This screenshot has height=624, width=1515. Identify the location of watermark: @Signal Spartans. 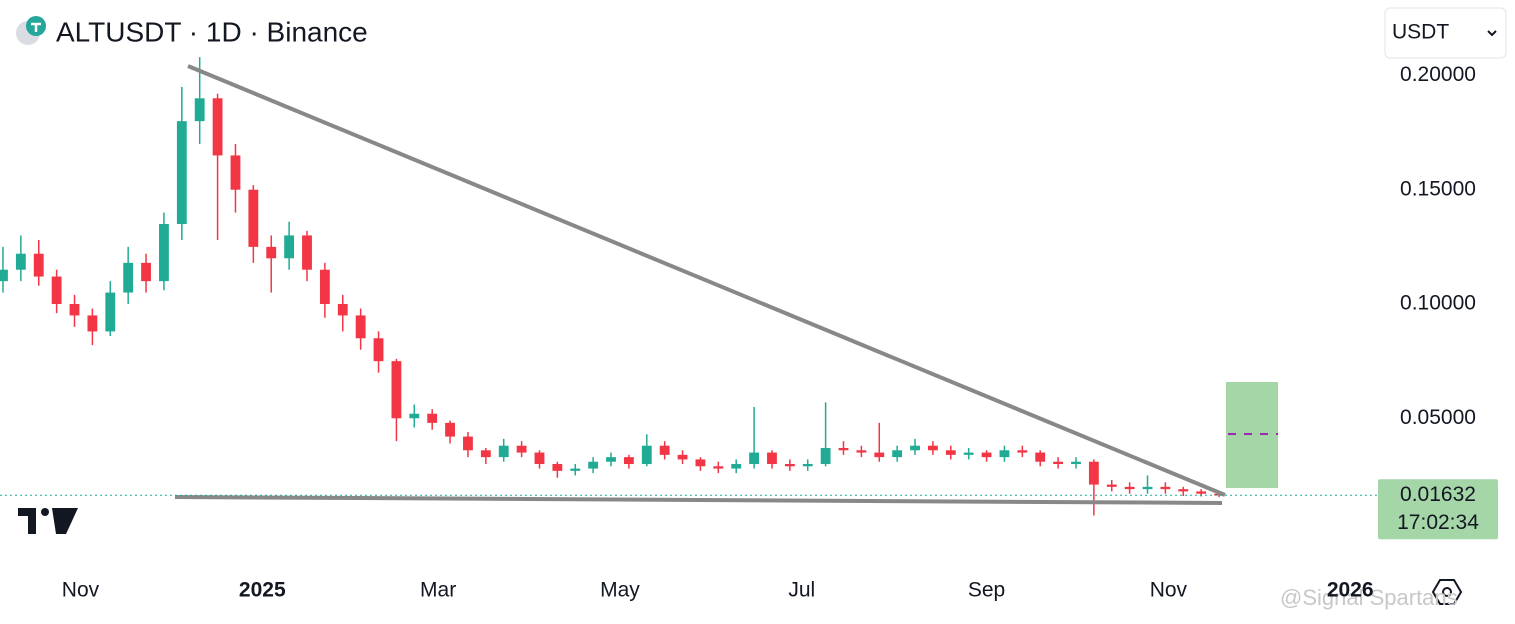
(1369, 597).